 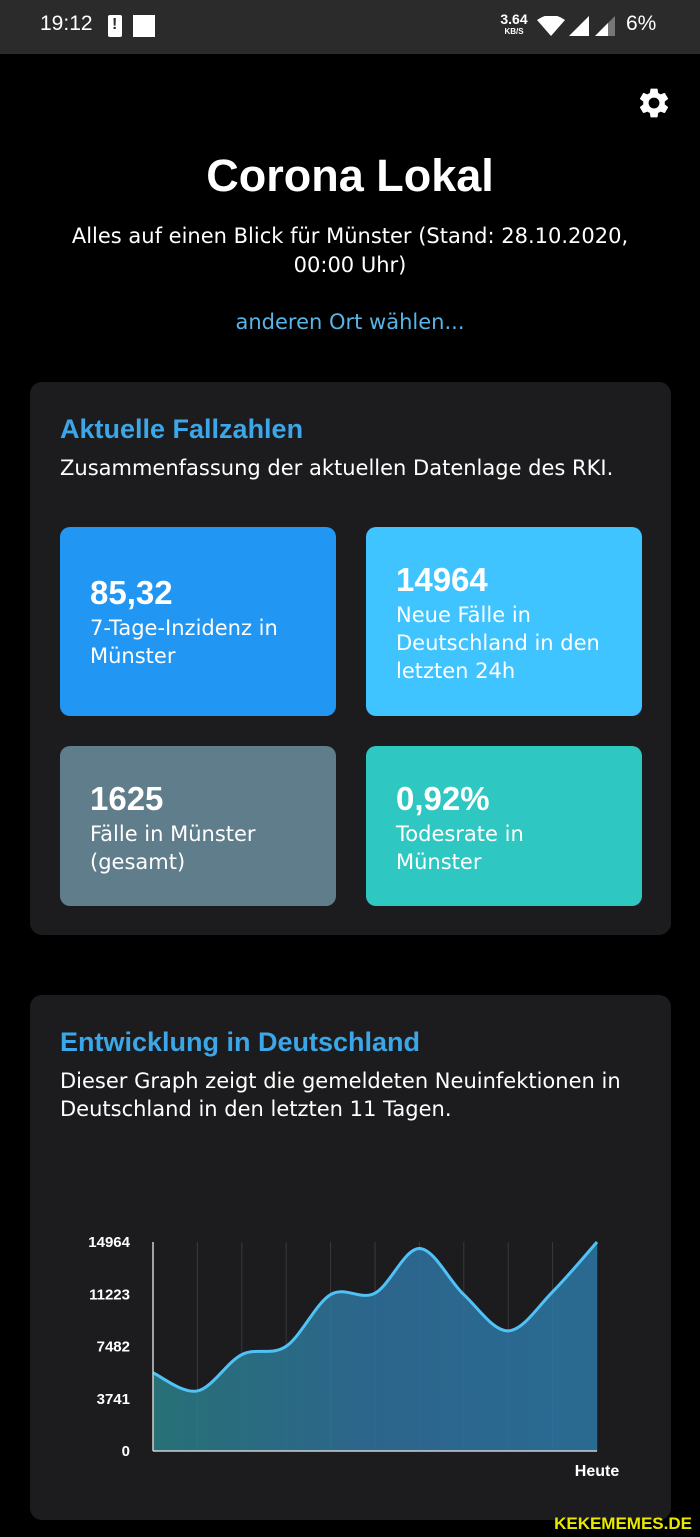 What do you see at coordinates (460, 848) in the screenshot?
I see `death-rate-label: Todesrate in Münster` at bounding box center [460, 848].